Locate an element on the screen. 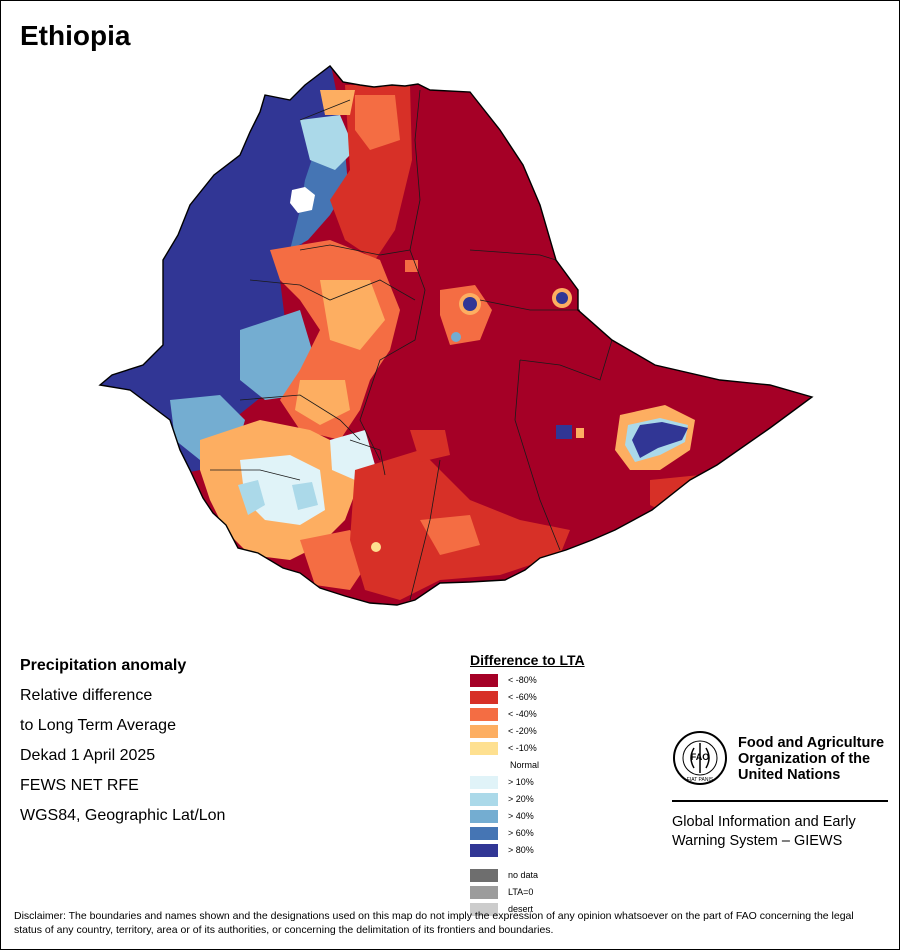  legend-label: no data is located at coordinates (523, 875).